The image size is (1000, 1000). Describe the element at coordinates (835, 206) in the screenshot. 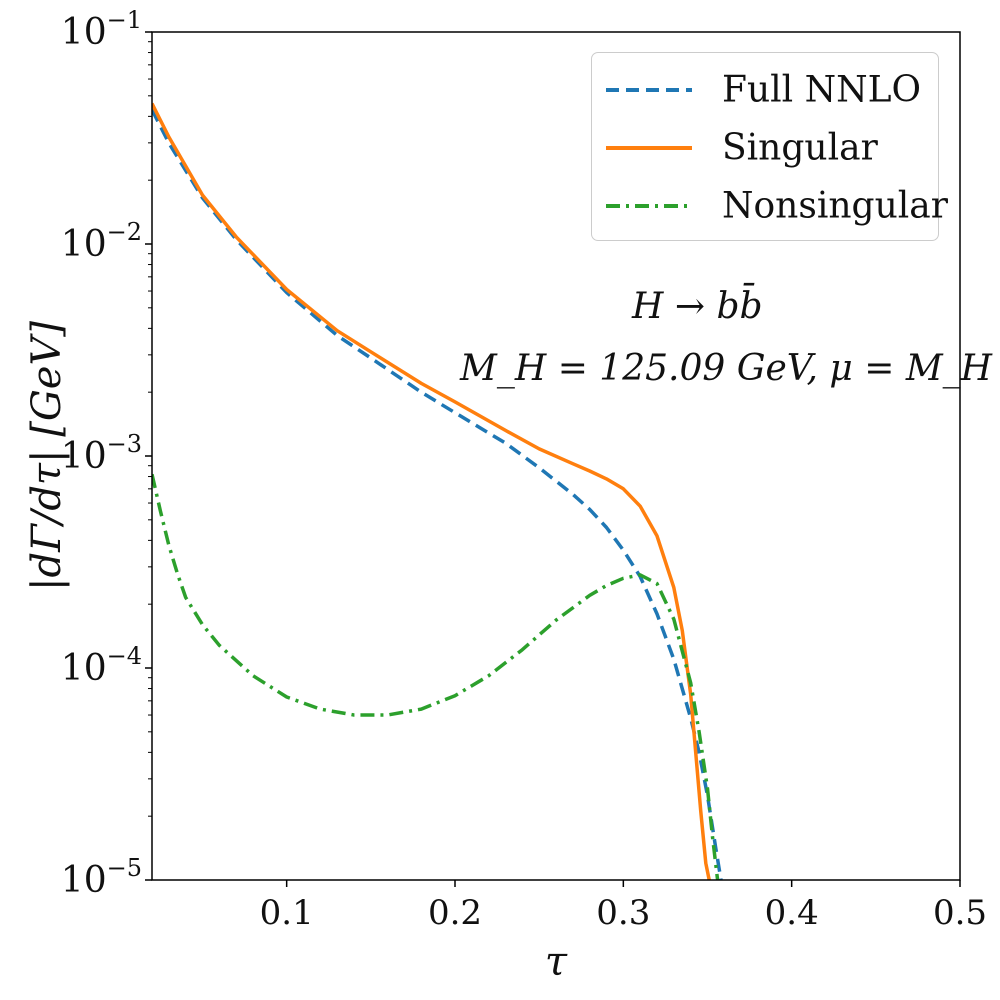

I see `legend-label: Nonsingular` at that location.